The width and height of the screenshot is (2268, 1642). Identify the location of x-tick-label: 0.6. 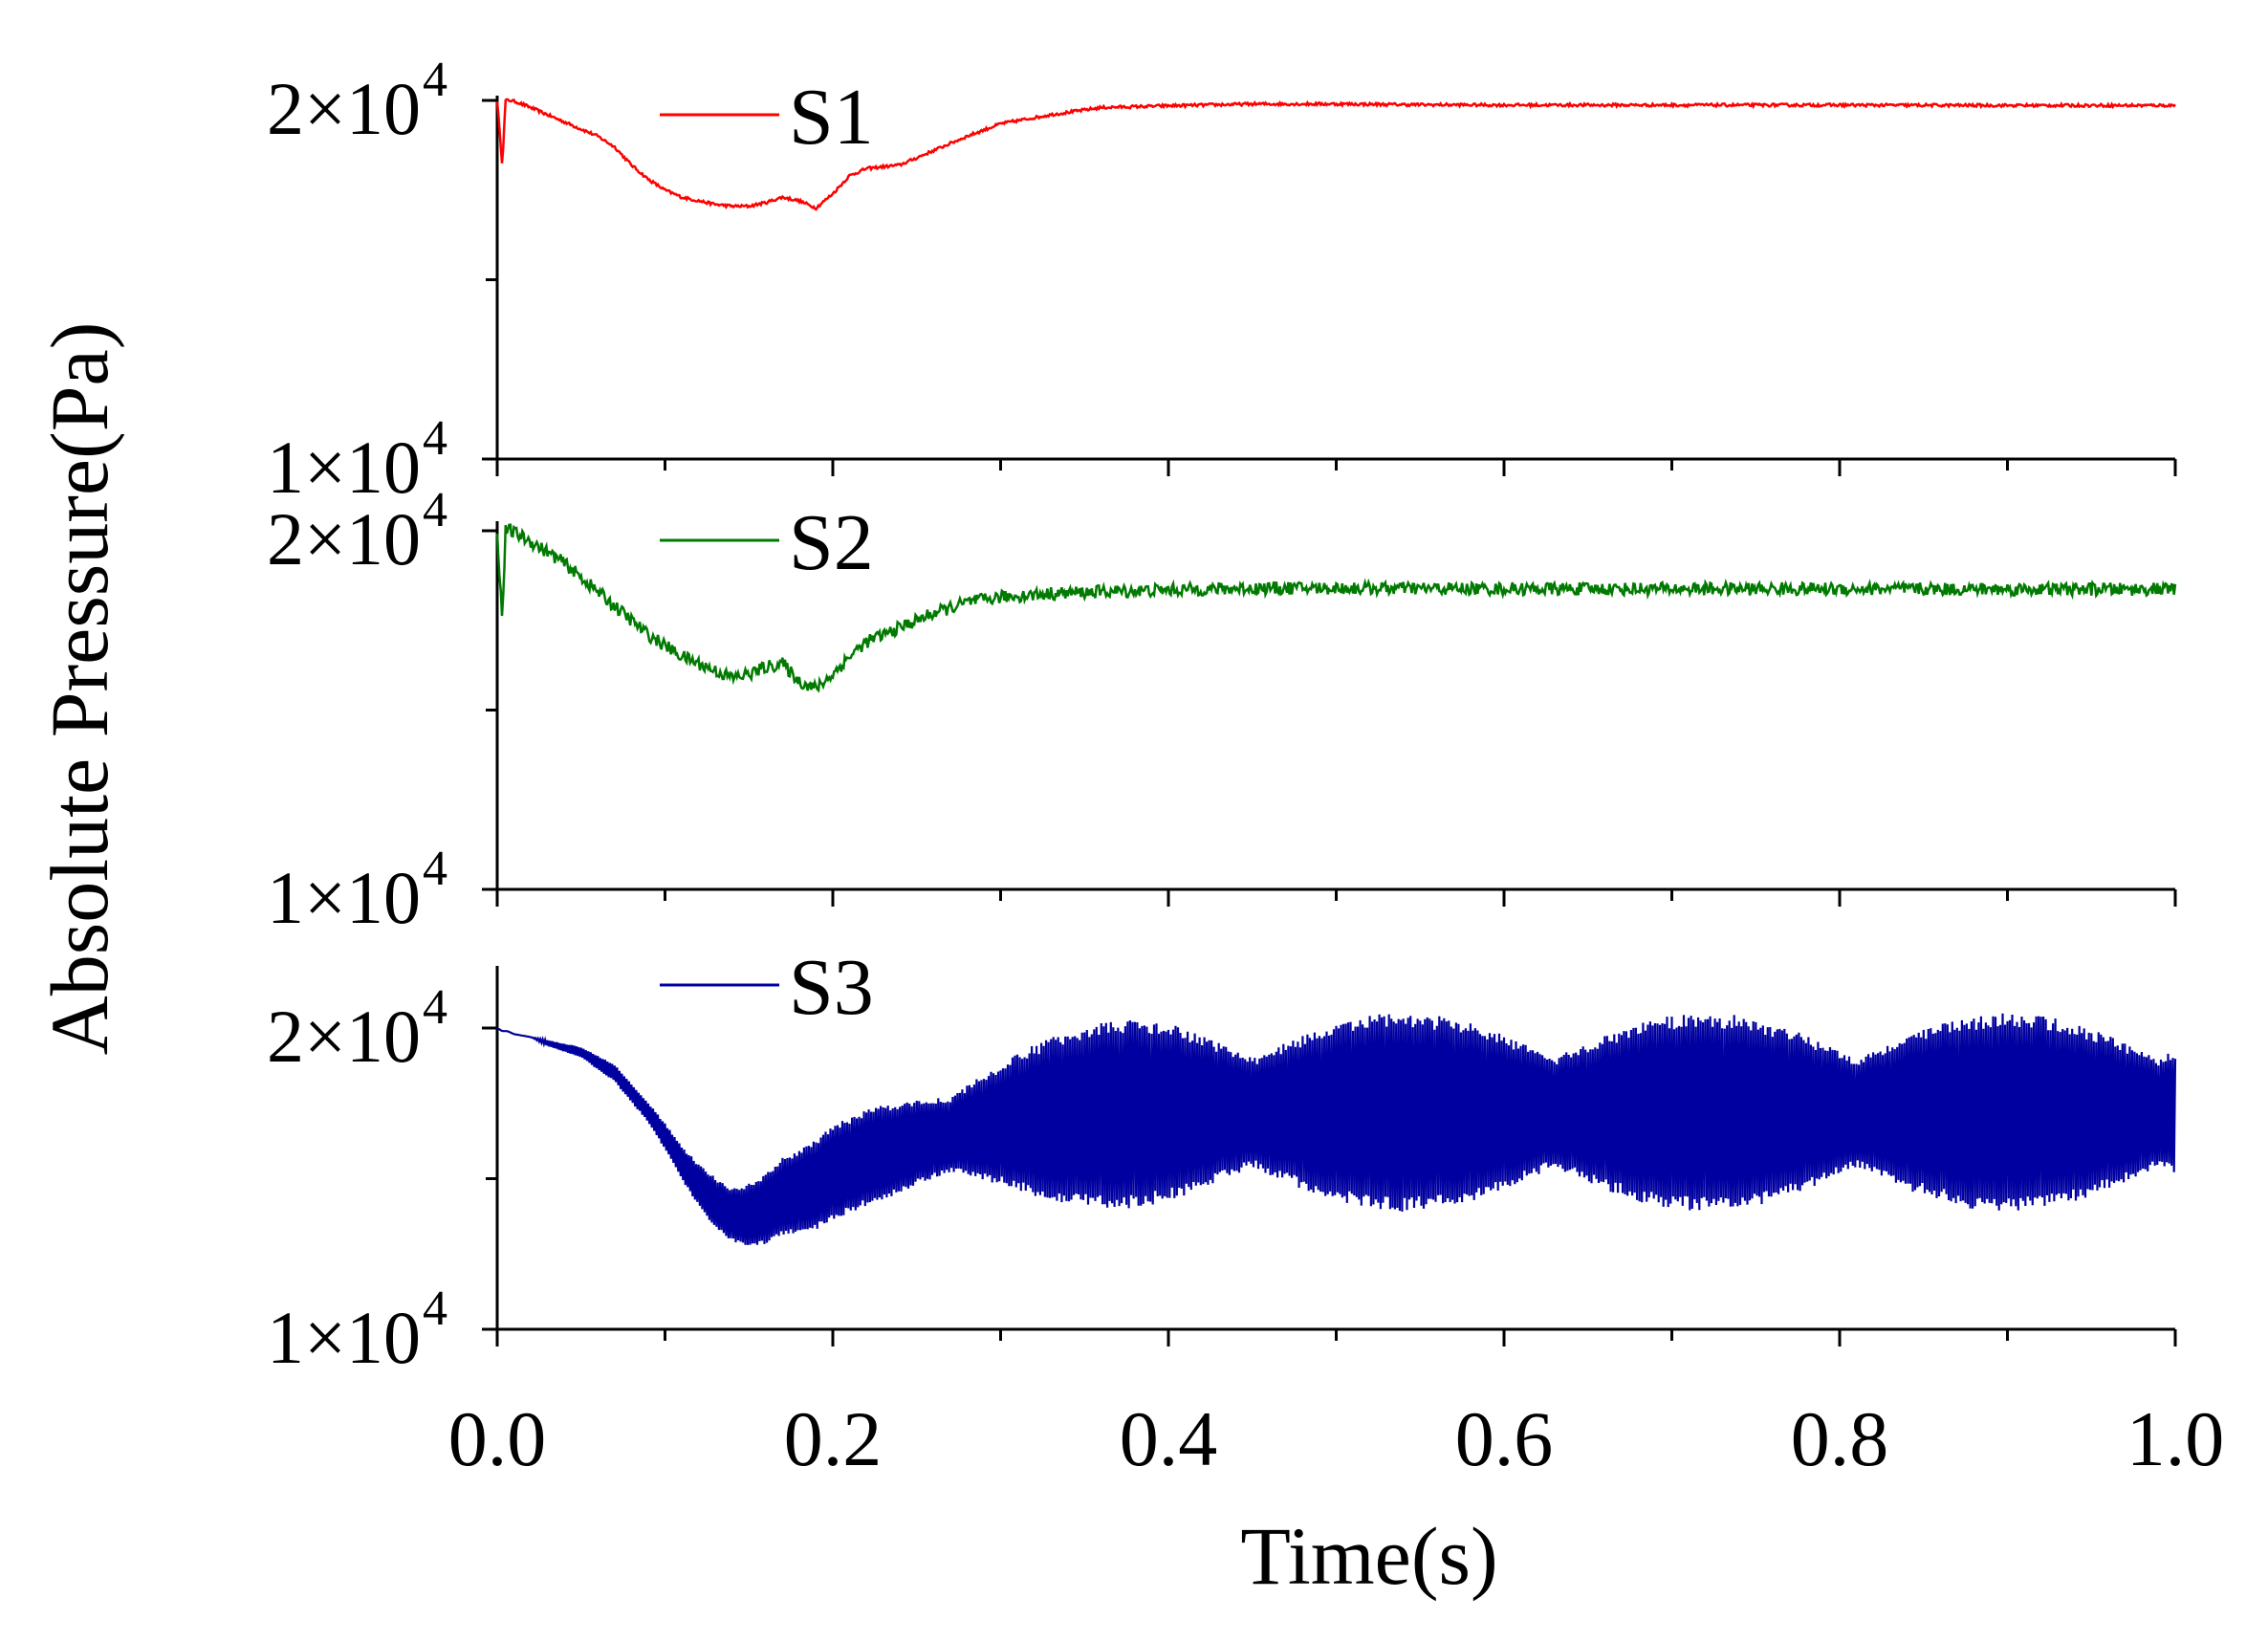
(1505, 1438).